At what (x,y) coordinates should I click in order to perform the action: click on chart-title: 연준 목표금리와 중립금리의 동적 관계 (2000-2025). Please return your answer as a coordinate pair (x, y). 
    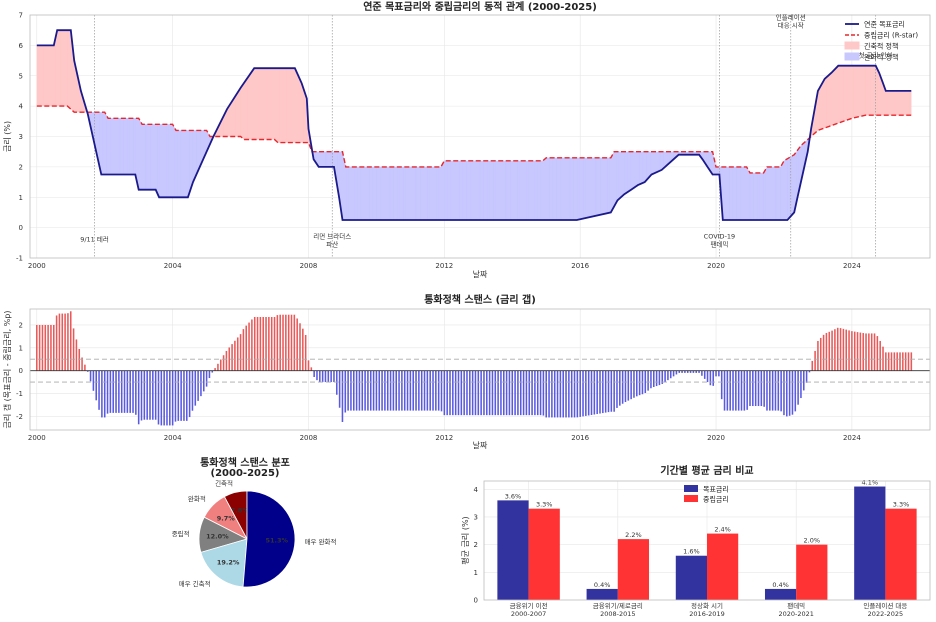
    Looking at the image, I should click on (480, 6).